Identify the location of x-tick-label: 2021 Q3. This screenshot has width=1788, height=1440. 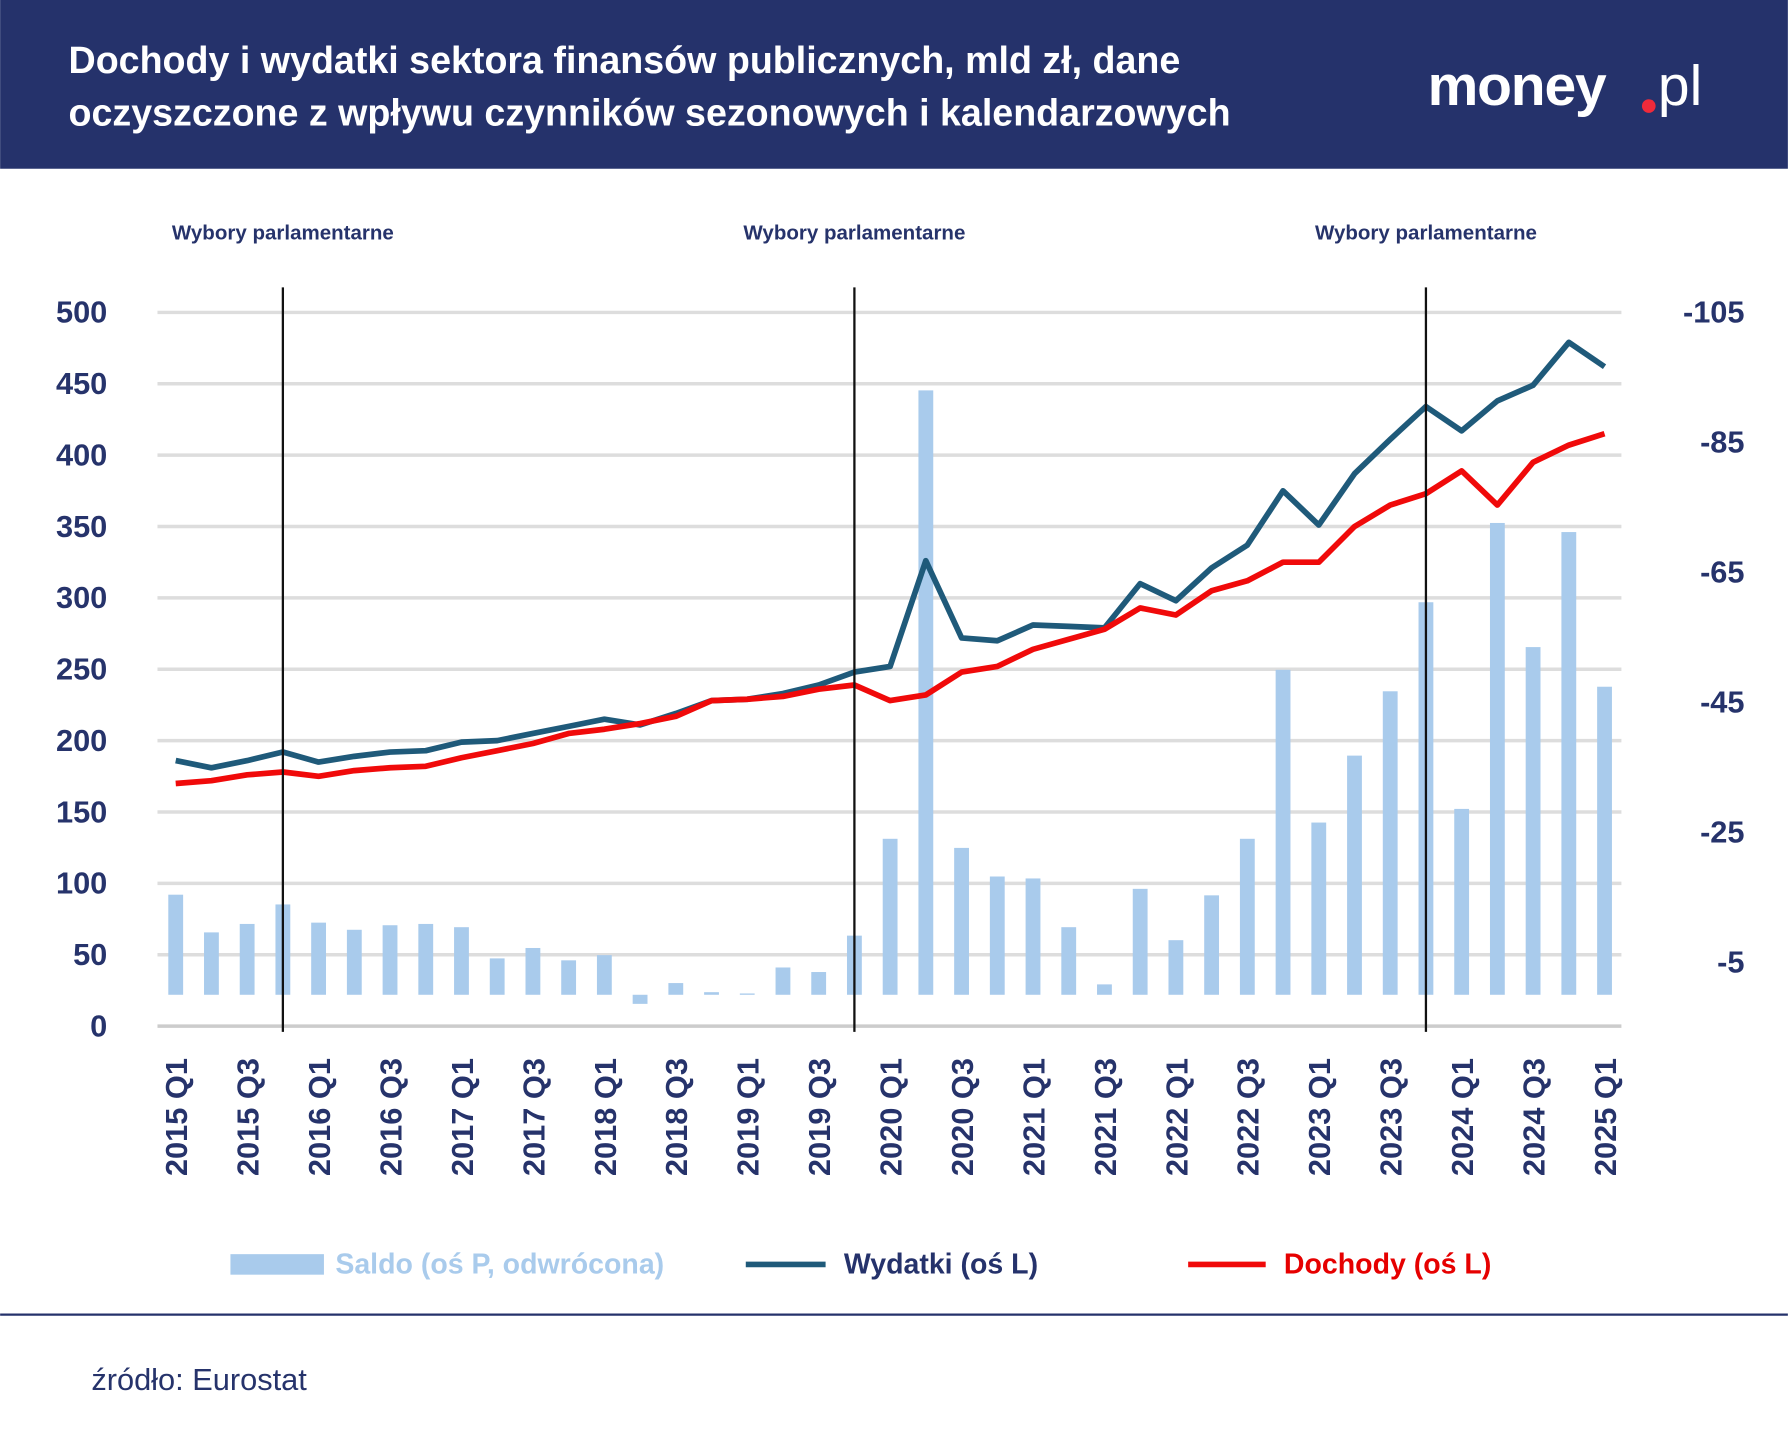
(1105, 1117).